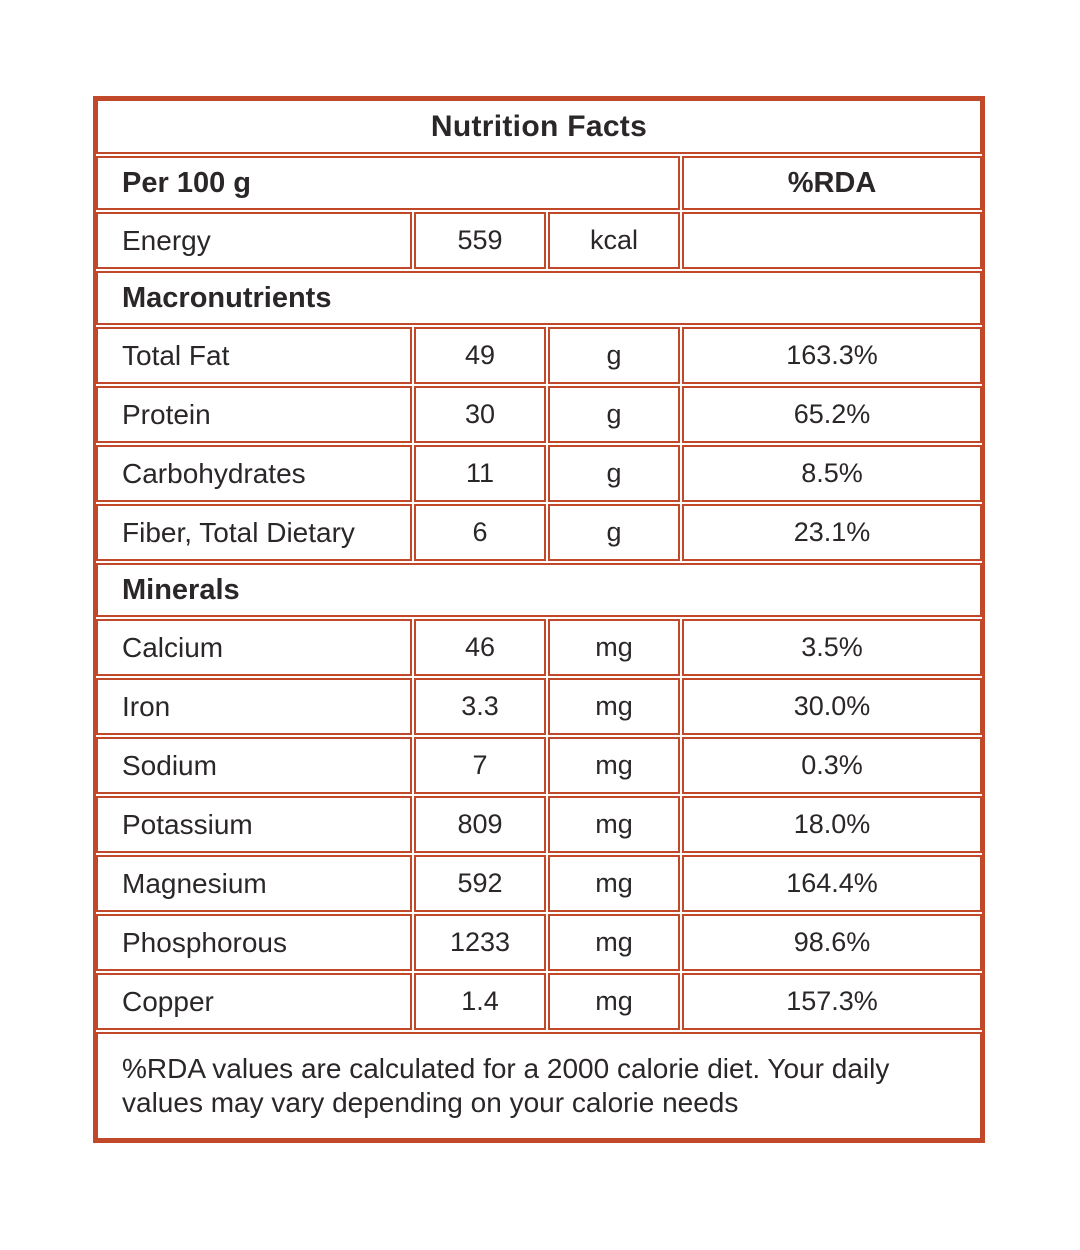 The image size is (1080, 1250). What do you see at coordinates (480, 706) in the screenshot?
I see `nutrient-value: 3.3` at bounding box center [480, 706].